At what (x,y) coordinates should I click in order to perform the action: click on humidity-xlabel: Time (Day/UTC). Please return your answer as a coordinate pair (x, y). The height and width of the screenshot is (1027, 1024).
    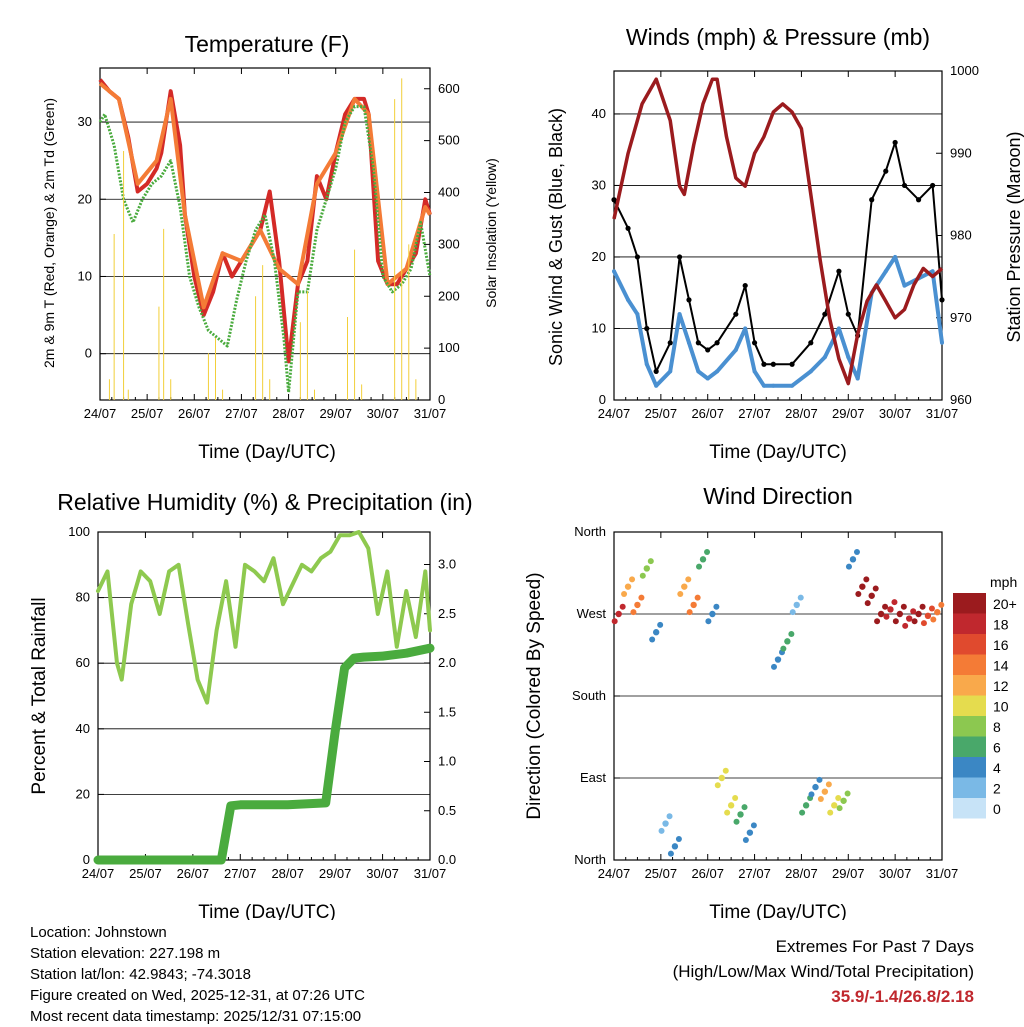
    Looking at the image, I should click on (267, 911).